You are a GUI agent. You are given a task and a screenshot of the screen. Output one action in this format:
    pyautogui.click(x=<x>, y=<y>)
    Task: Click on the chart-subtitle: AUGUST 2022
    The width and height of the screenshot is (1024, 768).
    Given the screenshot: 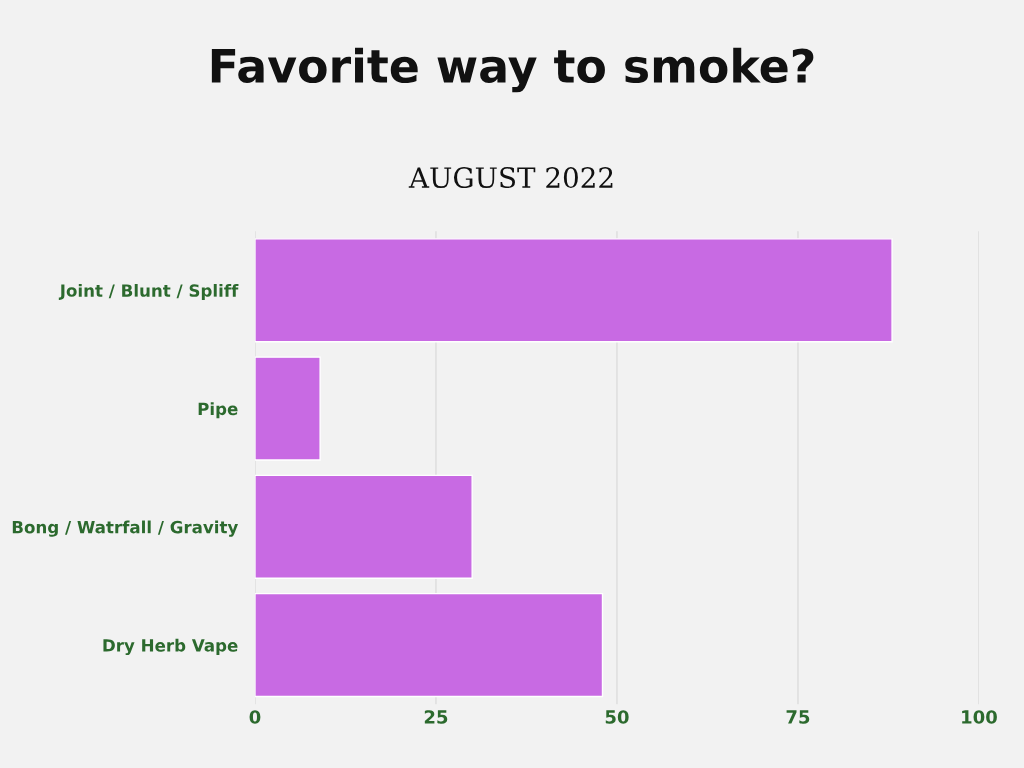 What is the action you would take?
    pyautogui.click(x=510, y=178)
    